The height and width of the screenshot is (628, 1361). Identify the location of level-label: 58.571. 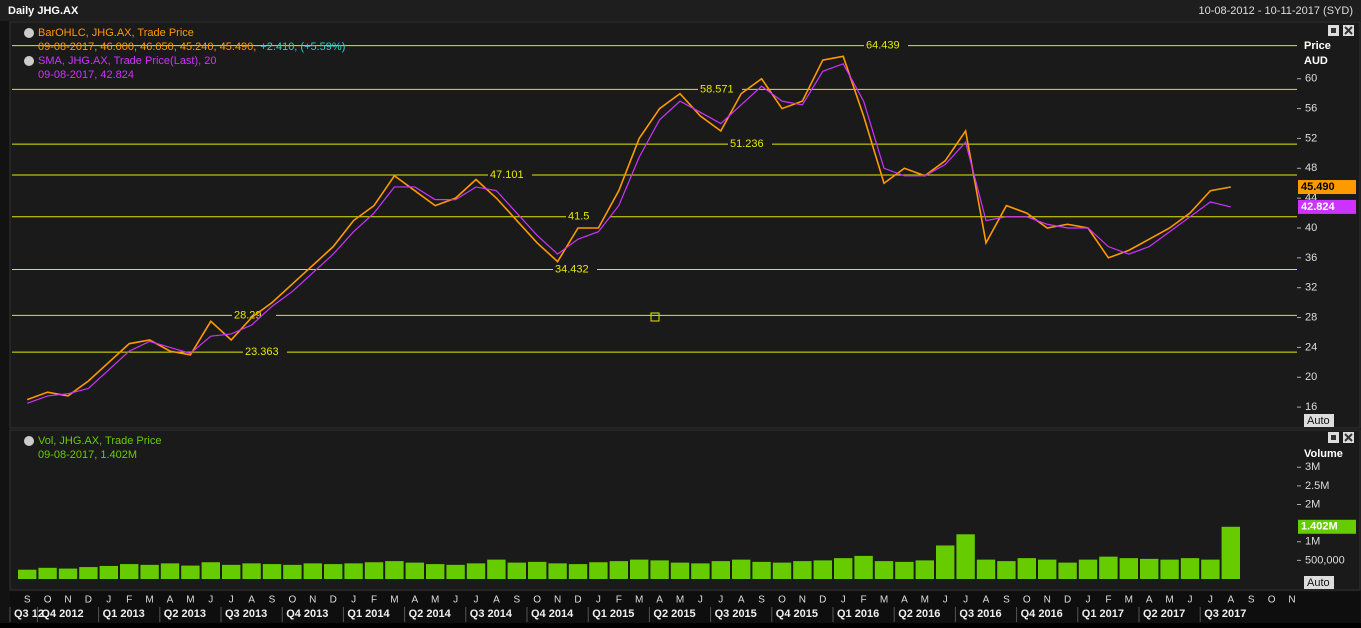
(717, 89).